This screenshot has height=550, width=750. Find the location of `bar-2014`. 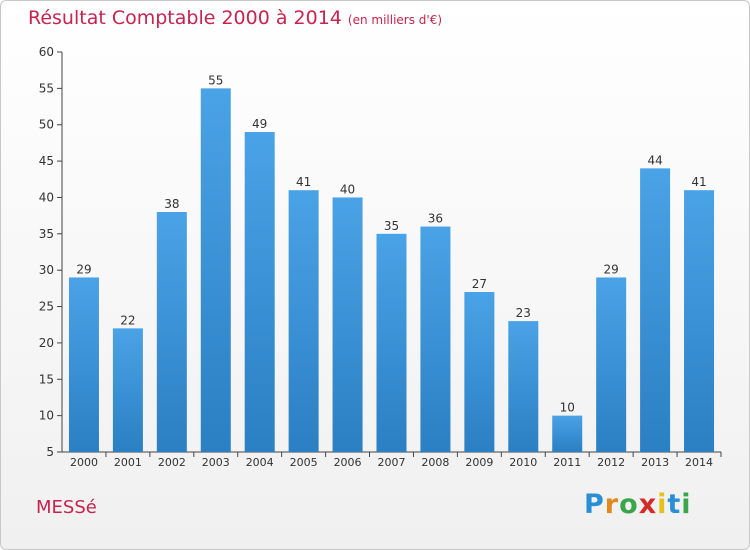

bar-2014 is located at coordinates (699, 321).